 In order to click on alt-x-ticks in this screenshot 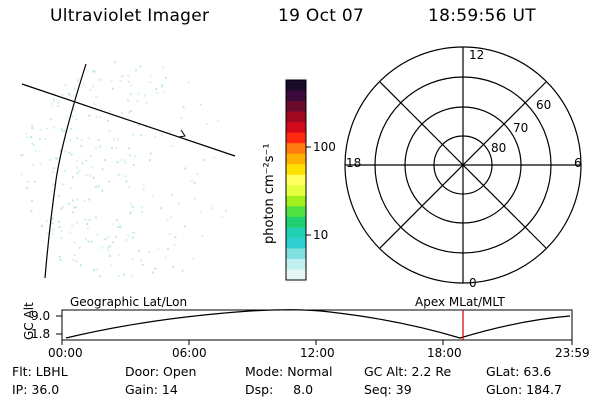, I will do `click(317, 342)`.